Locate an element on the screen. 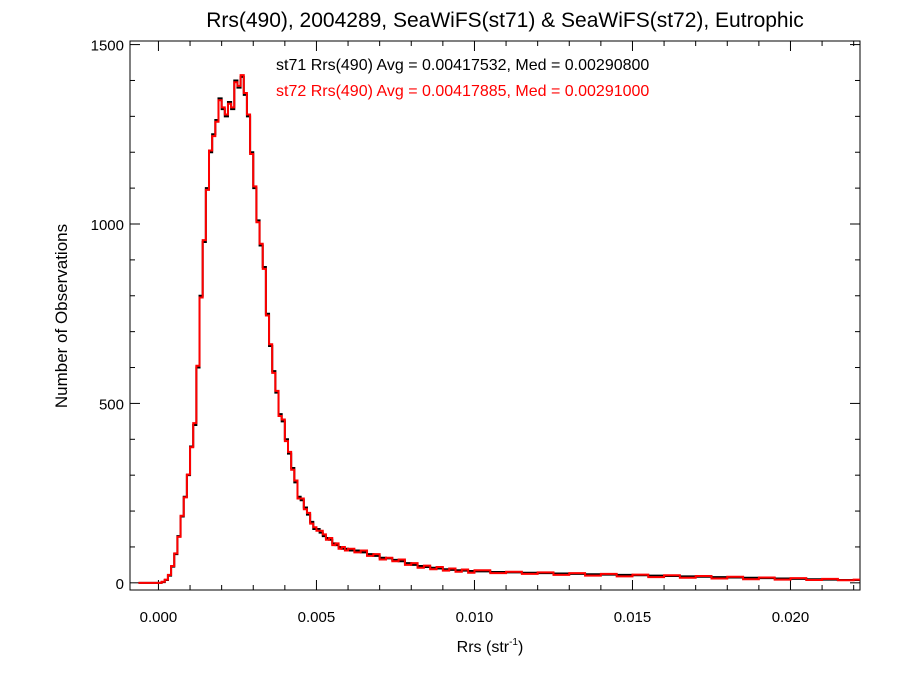  y-axis-label: Number of Observations is located at coordinates (61, 316).